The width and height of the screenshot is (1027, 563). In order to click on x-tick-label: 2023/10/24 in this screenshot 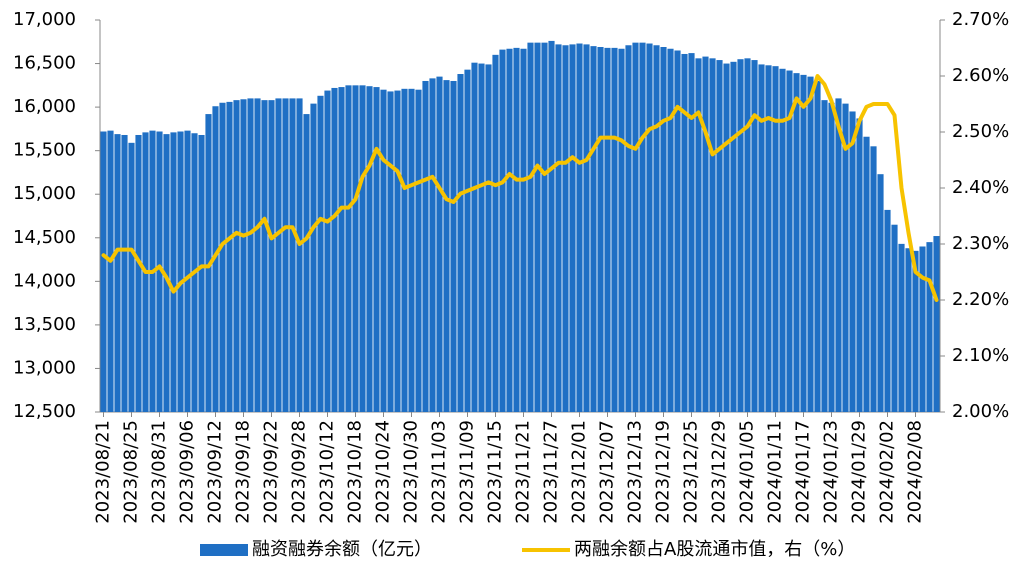, I will do `click(383, 472)`.